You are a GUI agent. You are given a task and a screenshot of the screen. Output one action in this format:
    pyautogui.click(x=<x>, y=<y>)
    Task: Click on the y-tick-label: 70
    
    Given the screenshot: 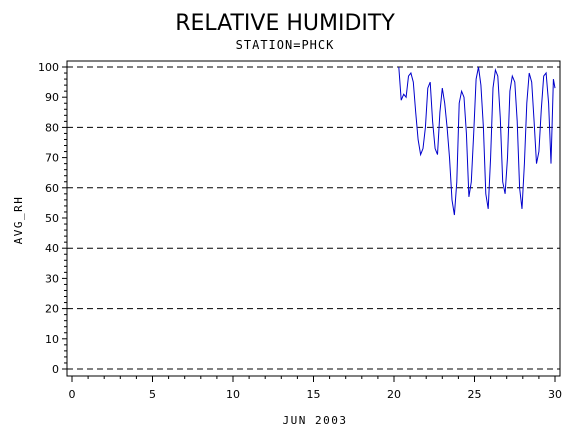 What is the action you would take?
    pyautogui.click(x=52, y=158)
    